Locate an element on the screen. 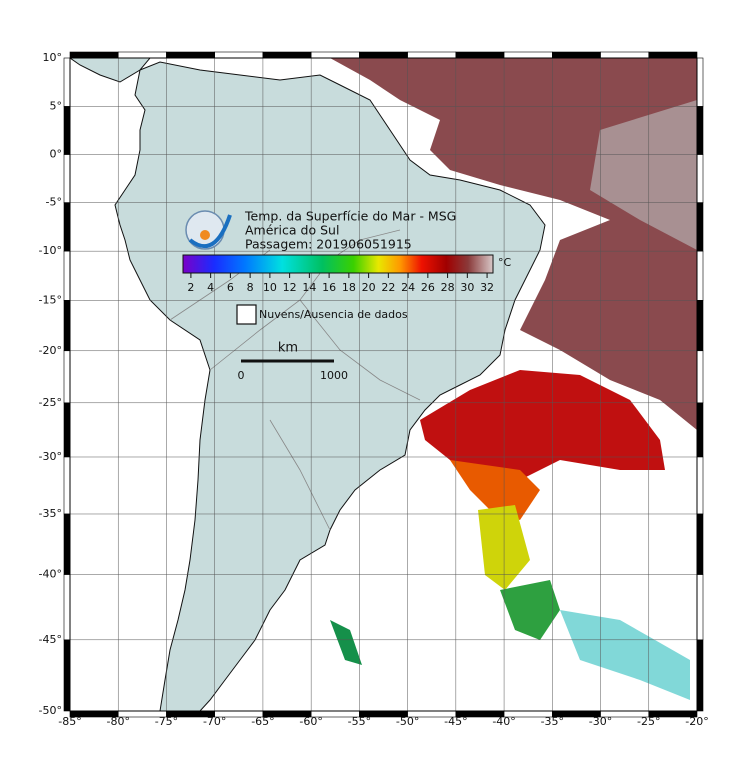  lon-tick-label: -50° is located at coordinates (407, 721).